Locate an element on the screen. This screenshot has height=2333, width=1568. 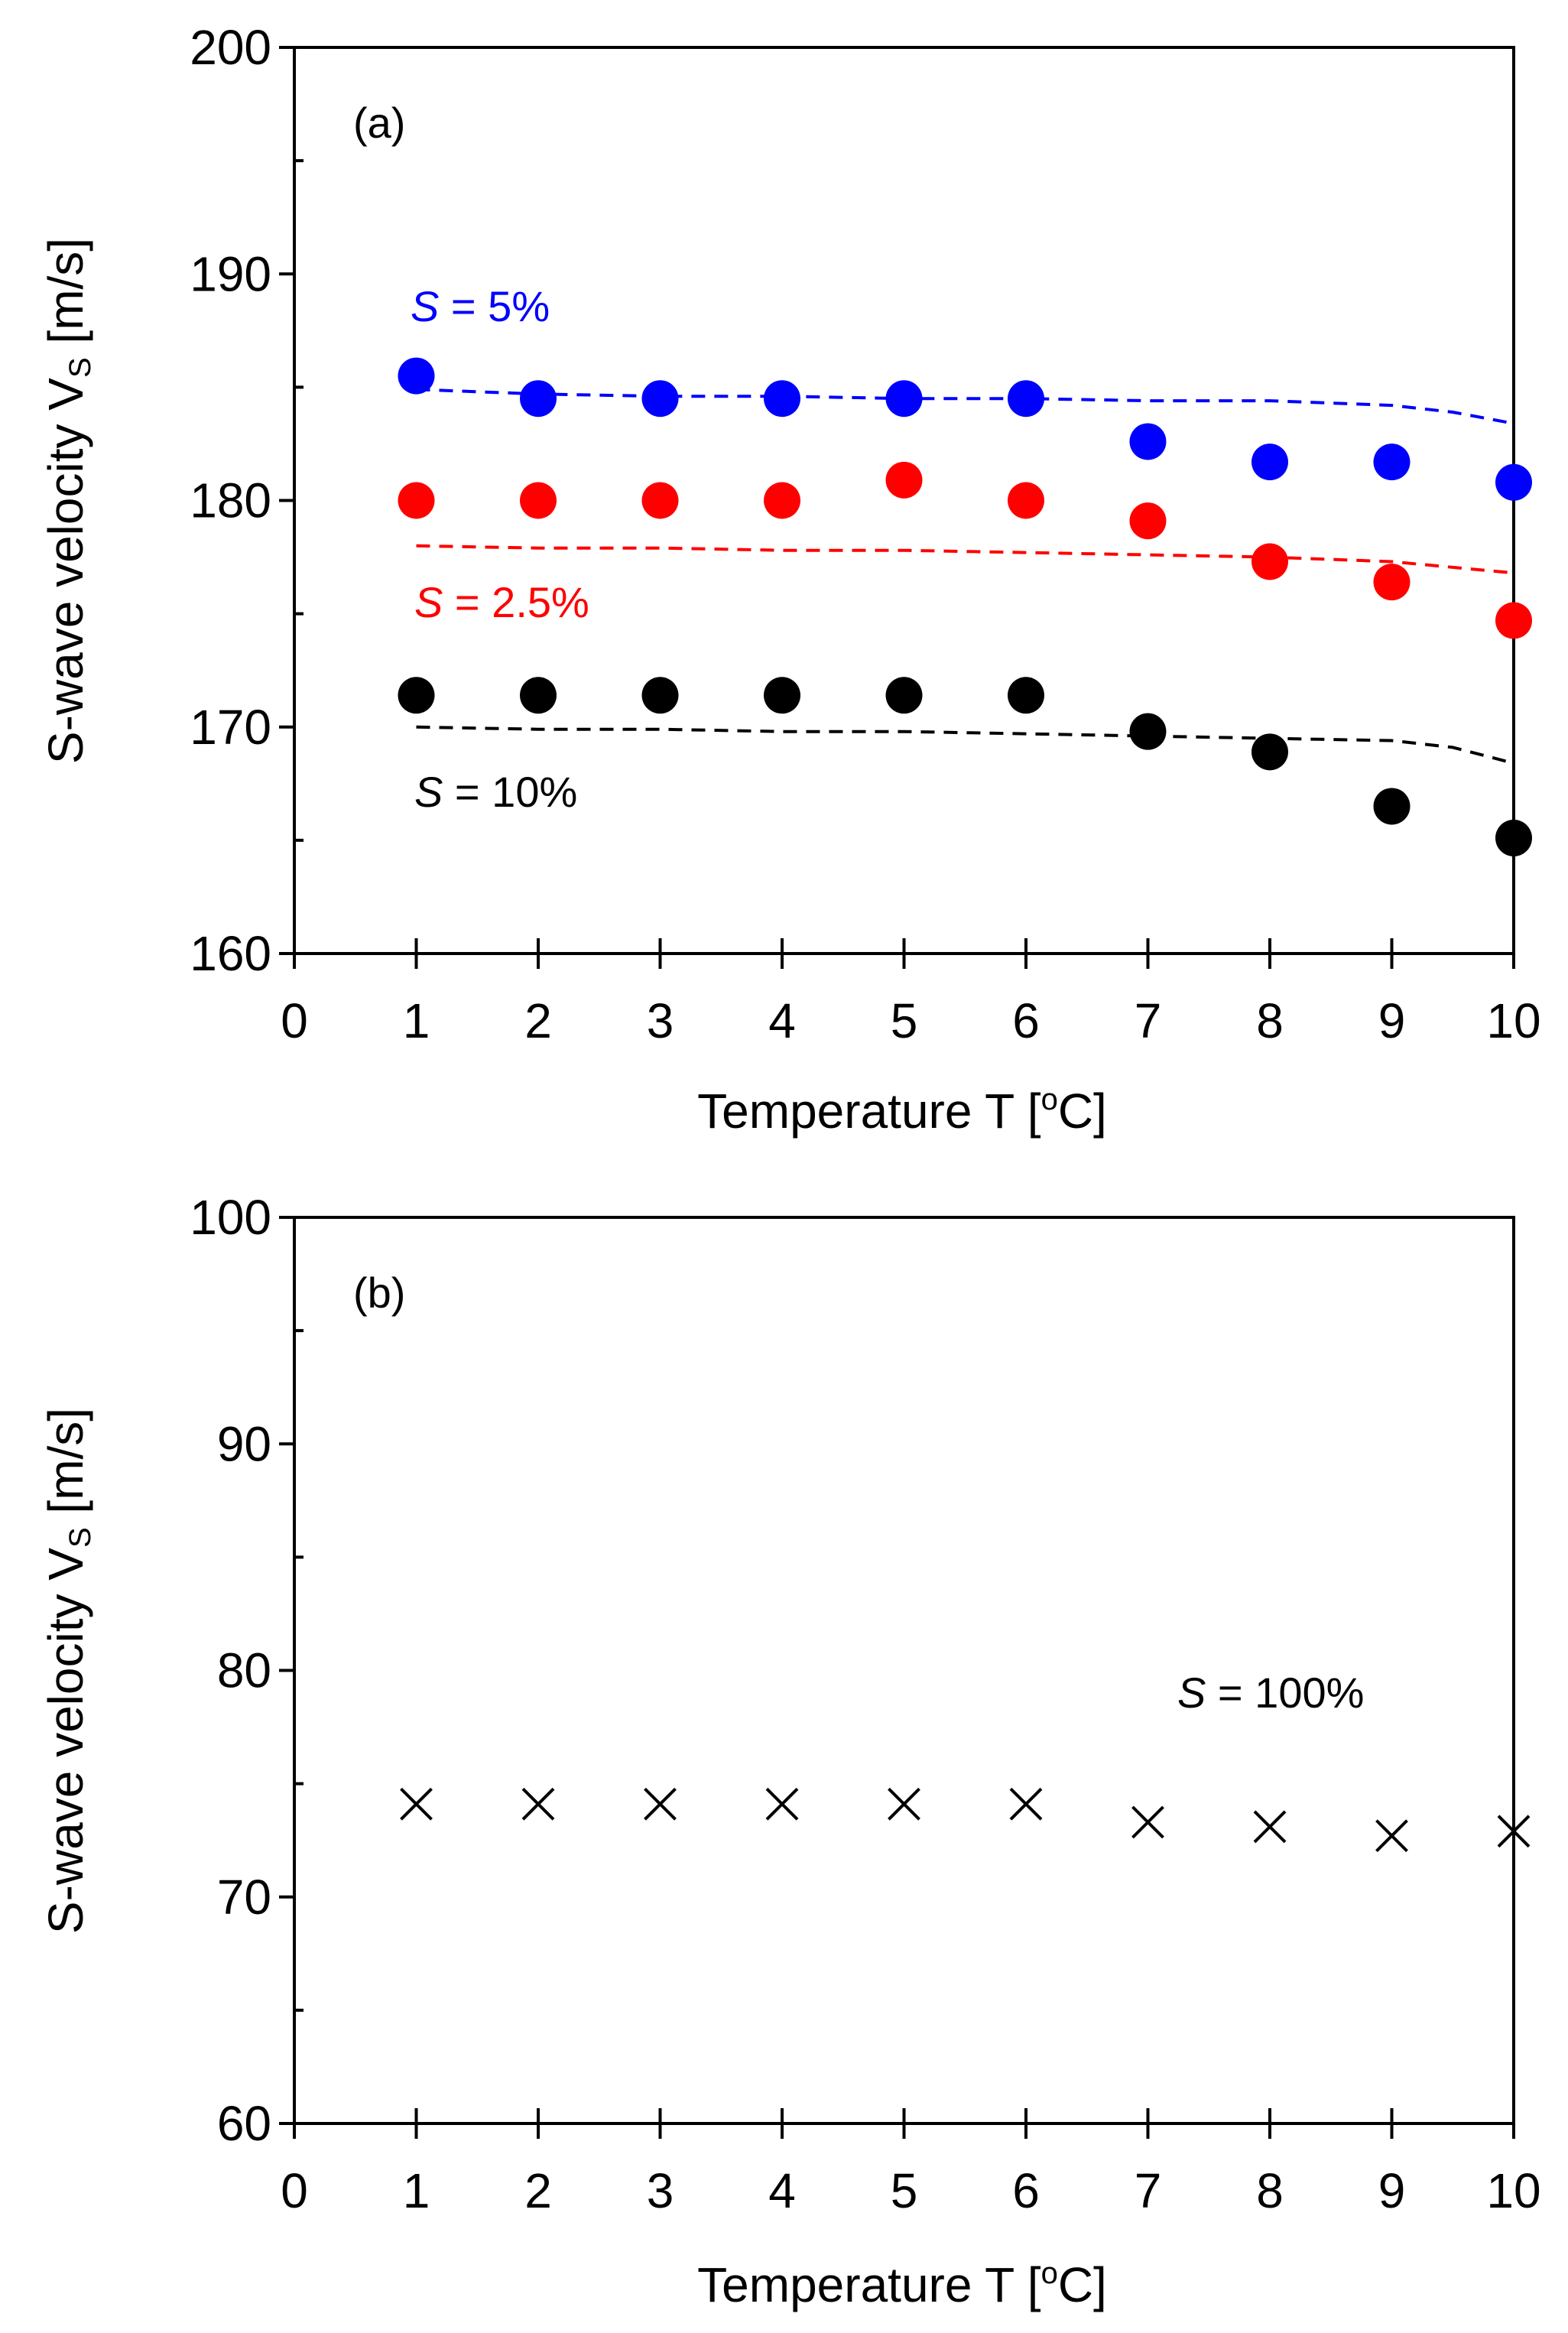
y-tick-label-b-70: 70 is located at coordinates (244, 1898).